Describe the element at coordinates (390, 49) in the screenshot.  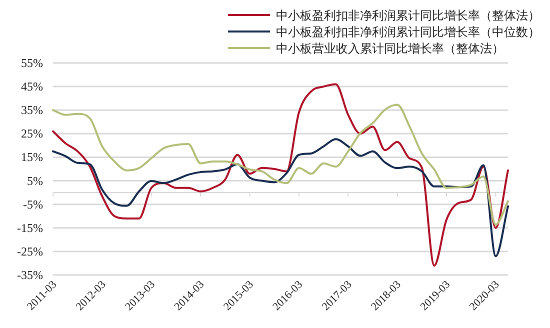
I see `legend-label: 中小板营业收入累计同比增长率（整体法）` at that location.